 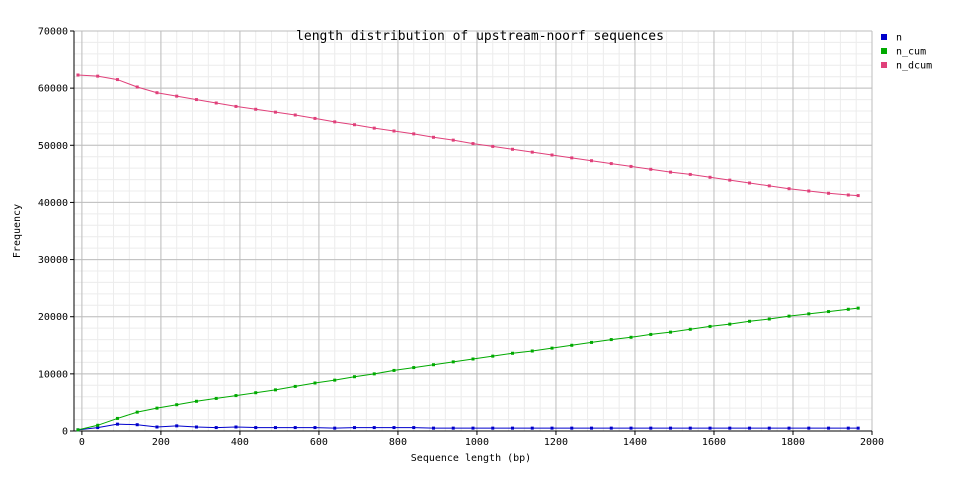 I want to click on y-axis-label: Frequency, so click(x=17, y=231).